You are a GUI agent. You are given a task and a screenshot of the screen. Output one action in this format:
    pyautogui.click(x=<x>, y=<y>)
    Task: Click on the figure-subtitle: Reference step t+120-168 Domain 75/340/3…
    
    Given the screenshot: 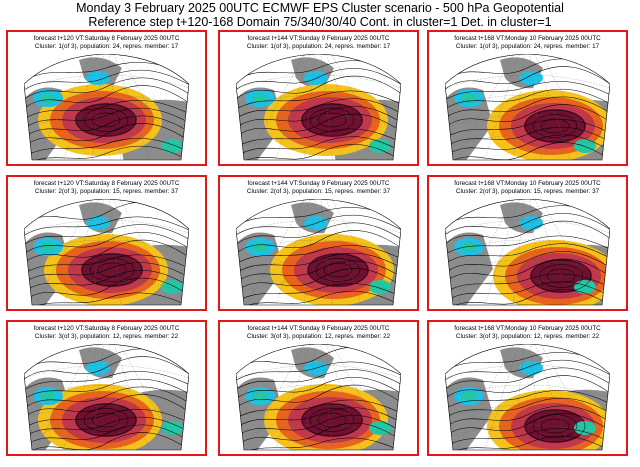 What is the action you would take?
    pyautogui.click(x=320, y=22)
    